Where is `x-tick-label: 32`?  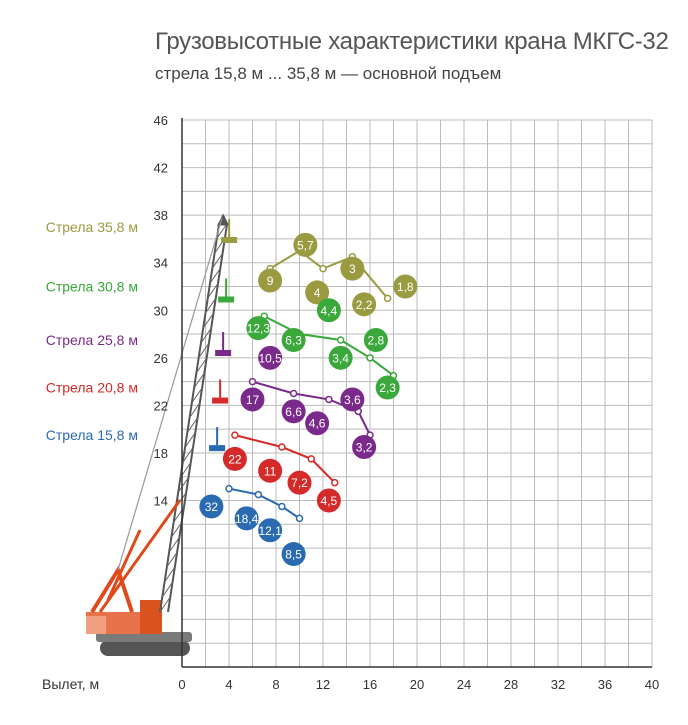 x-tick-label: 32 is located at coordinates (558, 684).